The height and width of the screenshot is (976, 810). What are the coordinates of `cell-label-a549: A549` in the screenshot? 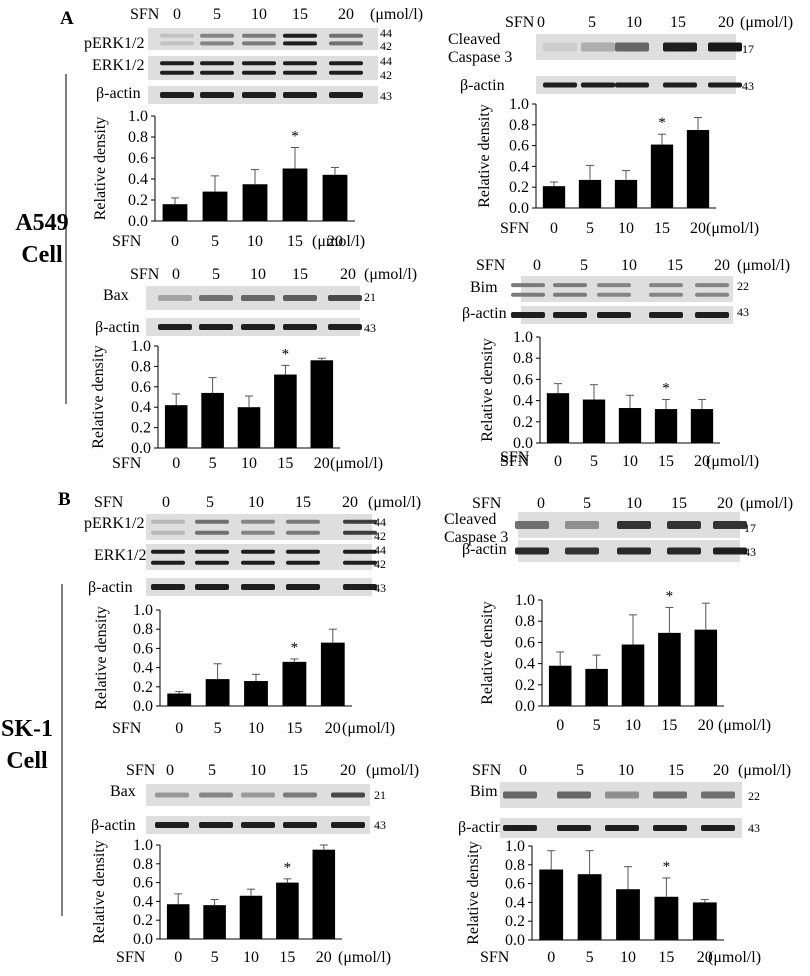 It's located at (41, 223).